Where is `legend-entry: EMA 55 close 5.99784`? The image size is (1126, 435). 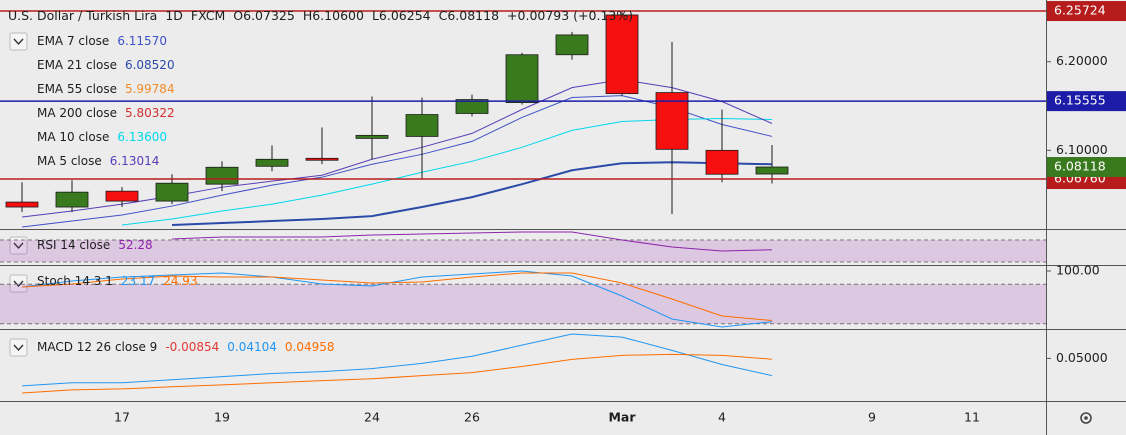 legend-entry: EMA 55 close 5.99784 is located at coordinates (106, 89).